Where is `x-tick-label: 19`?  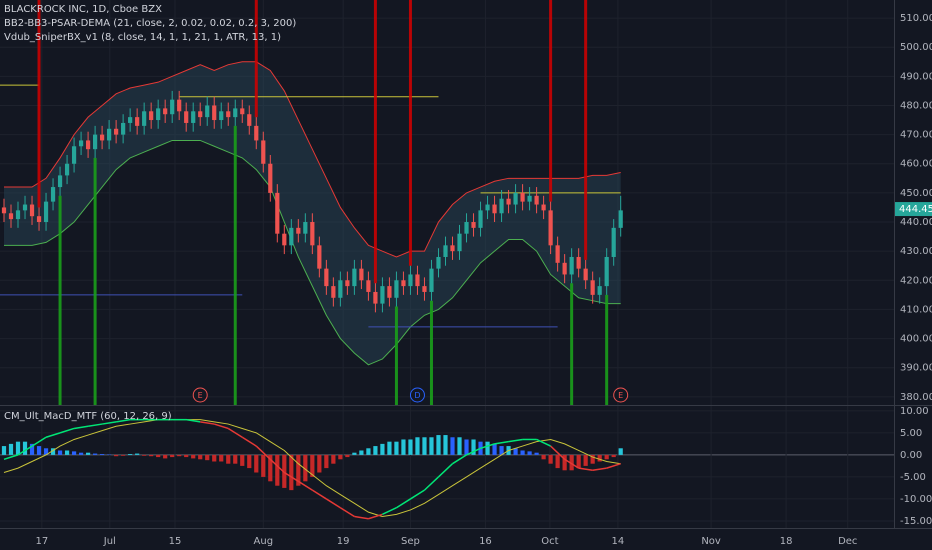
x-tick-label: 19 is located at coordinates (343, 541).